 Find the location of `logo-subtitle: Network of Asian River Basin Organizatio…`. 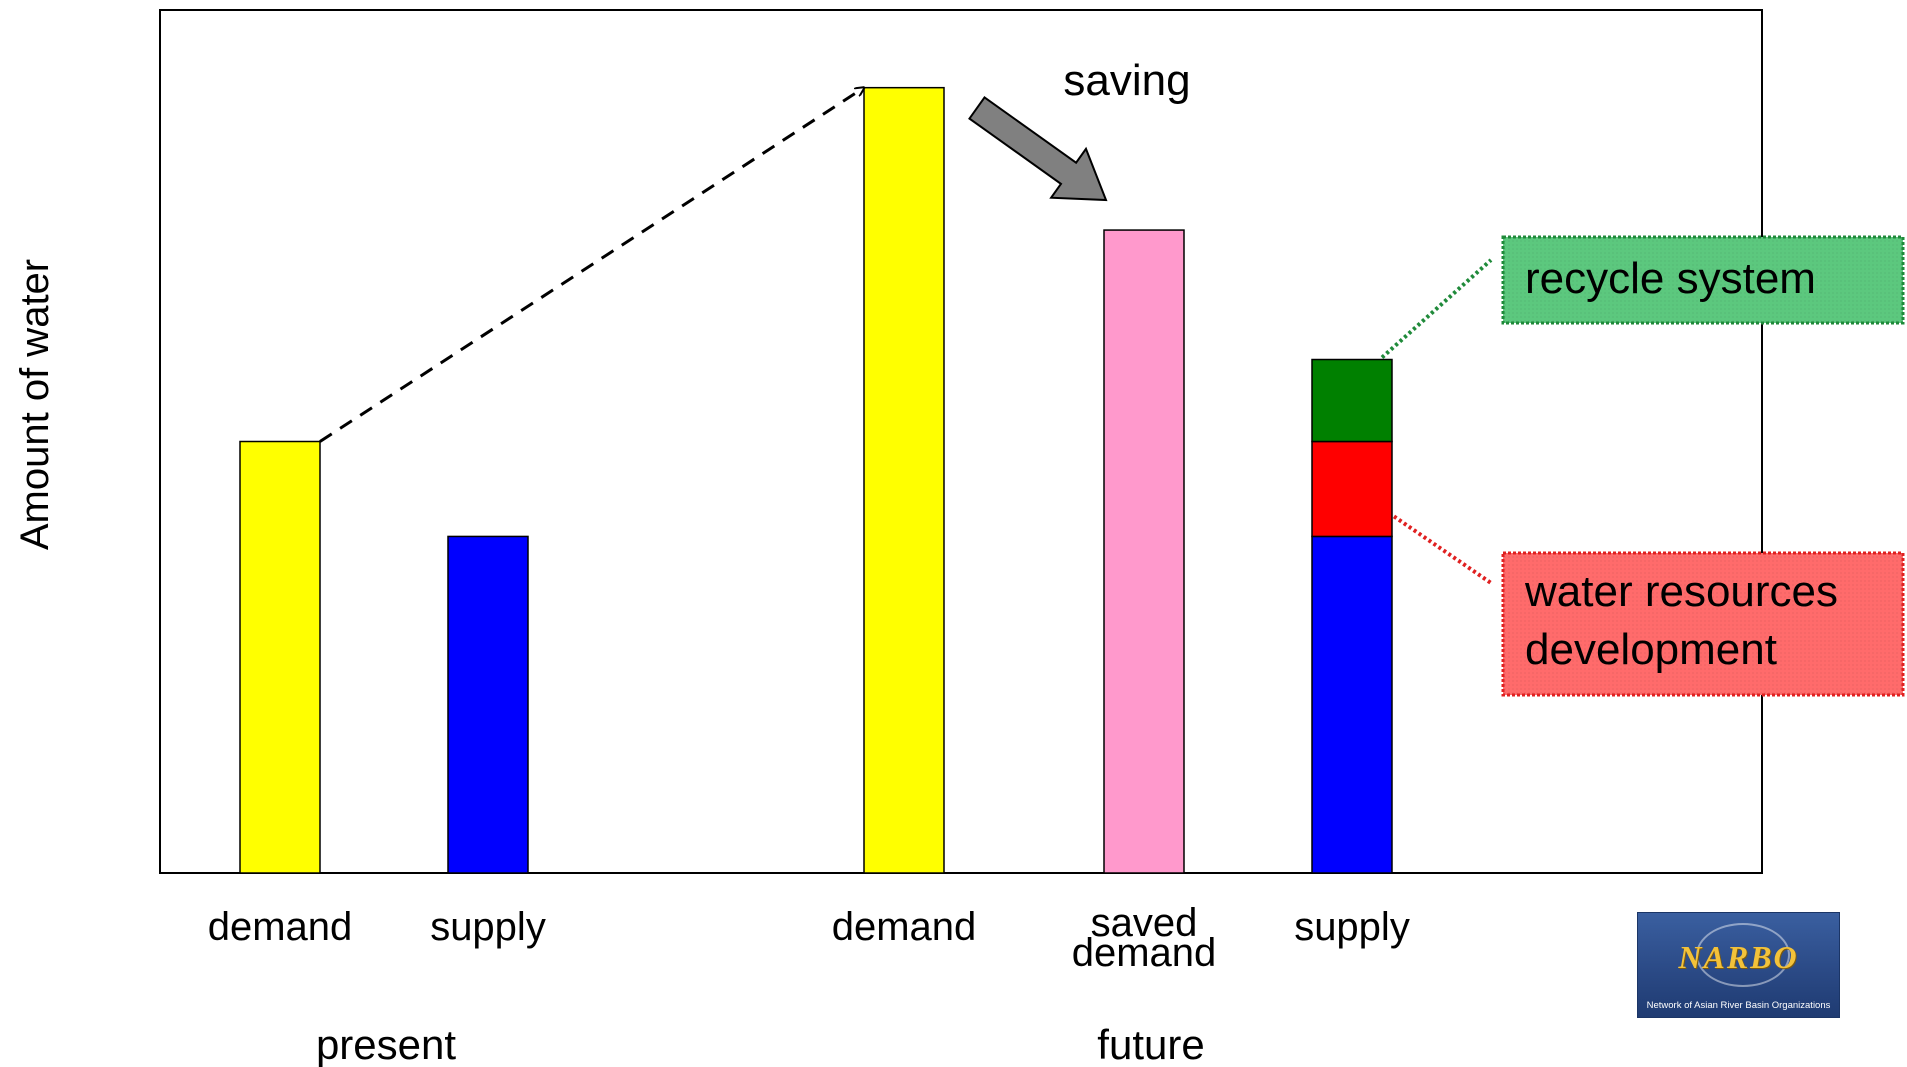

logo-subtitle: Network of Asian River Basin Organizatio… is located at coordinates (1738, 1005).